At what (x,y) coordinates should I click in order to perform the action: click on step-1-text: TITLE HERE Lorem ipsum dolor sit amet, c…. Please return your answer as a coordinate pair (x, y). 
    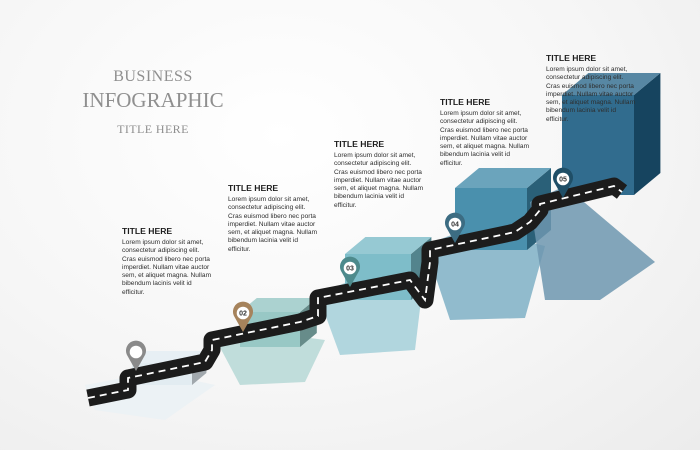
    Looking at the image, I should click on (167, 261).